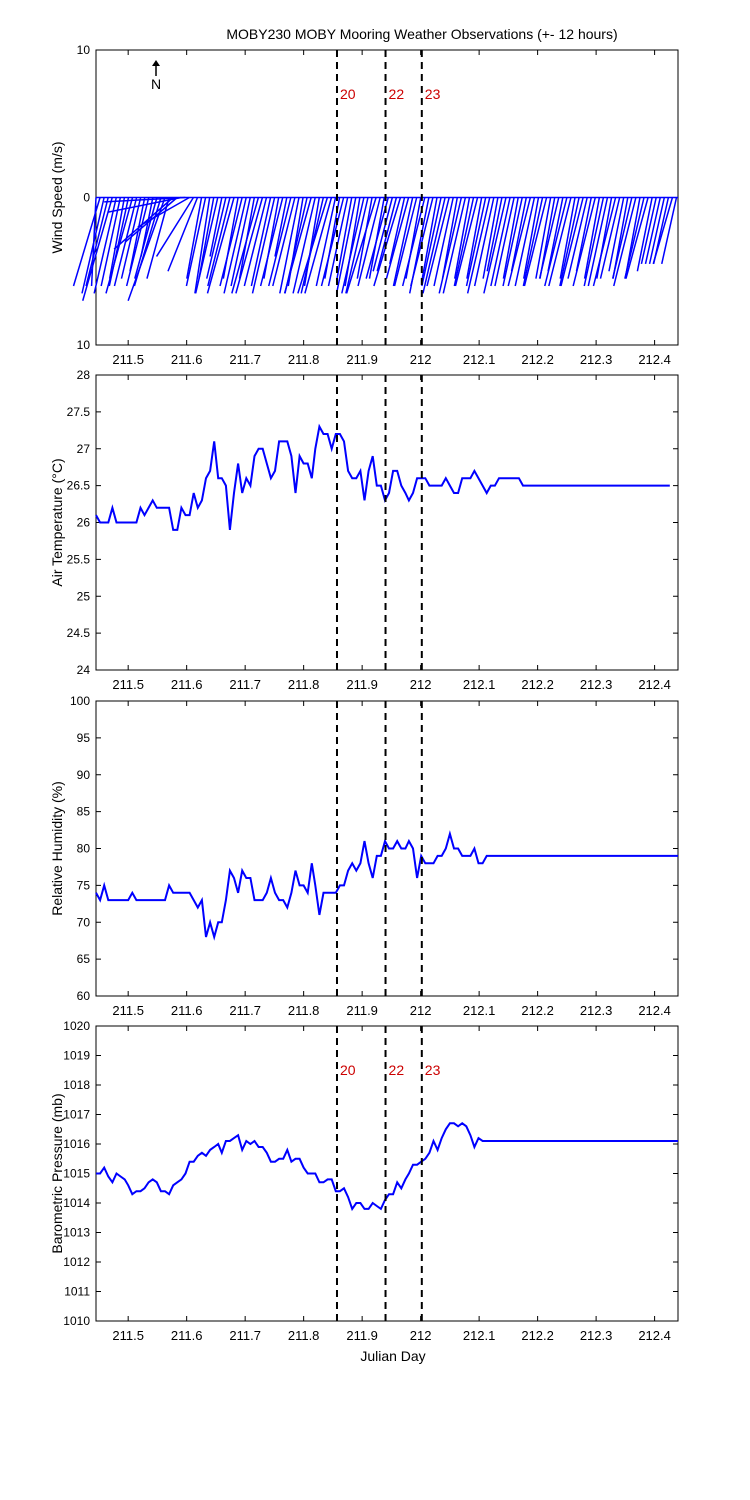 The height and width of the screenshot is (1500, 750). I want to click on y-tick-label: 70, so click(84, 922).